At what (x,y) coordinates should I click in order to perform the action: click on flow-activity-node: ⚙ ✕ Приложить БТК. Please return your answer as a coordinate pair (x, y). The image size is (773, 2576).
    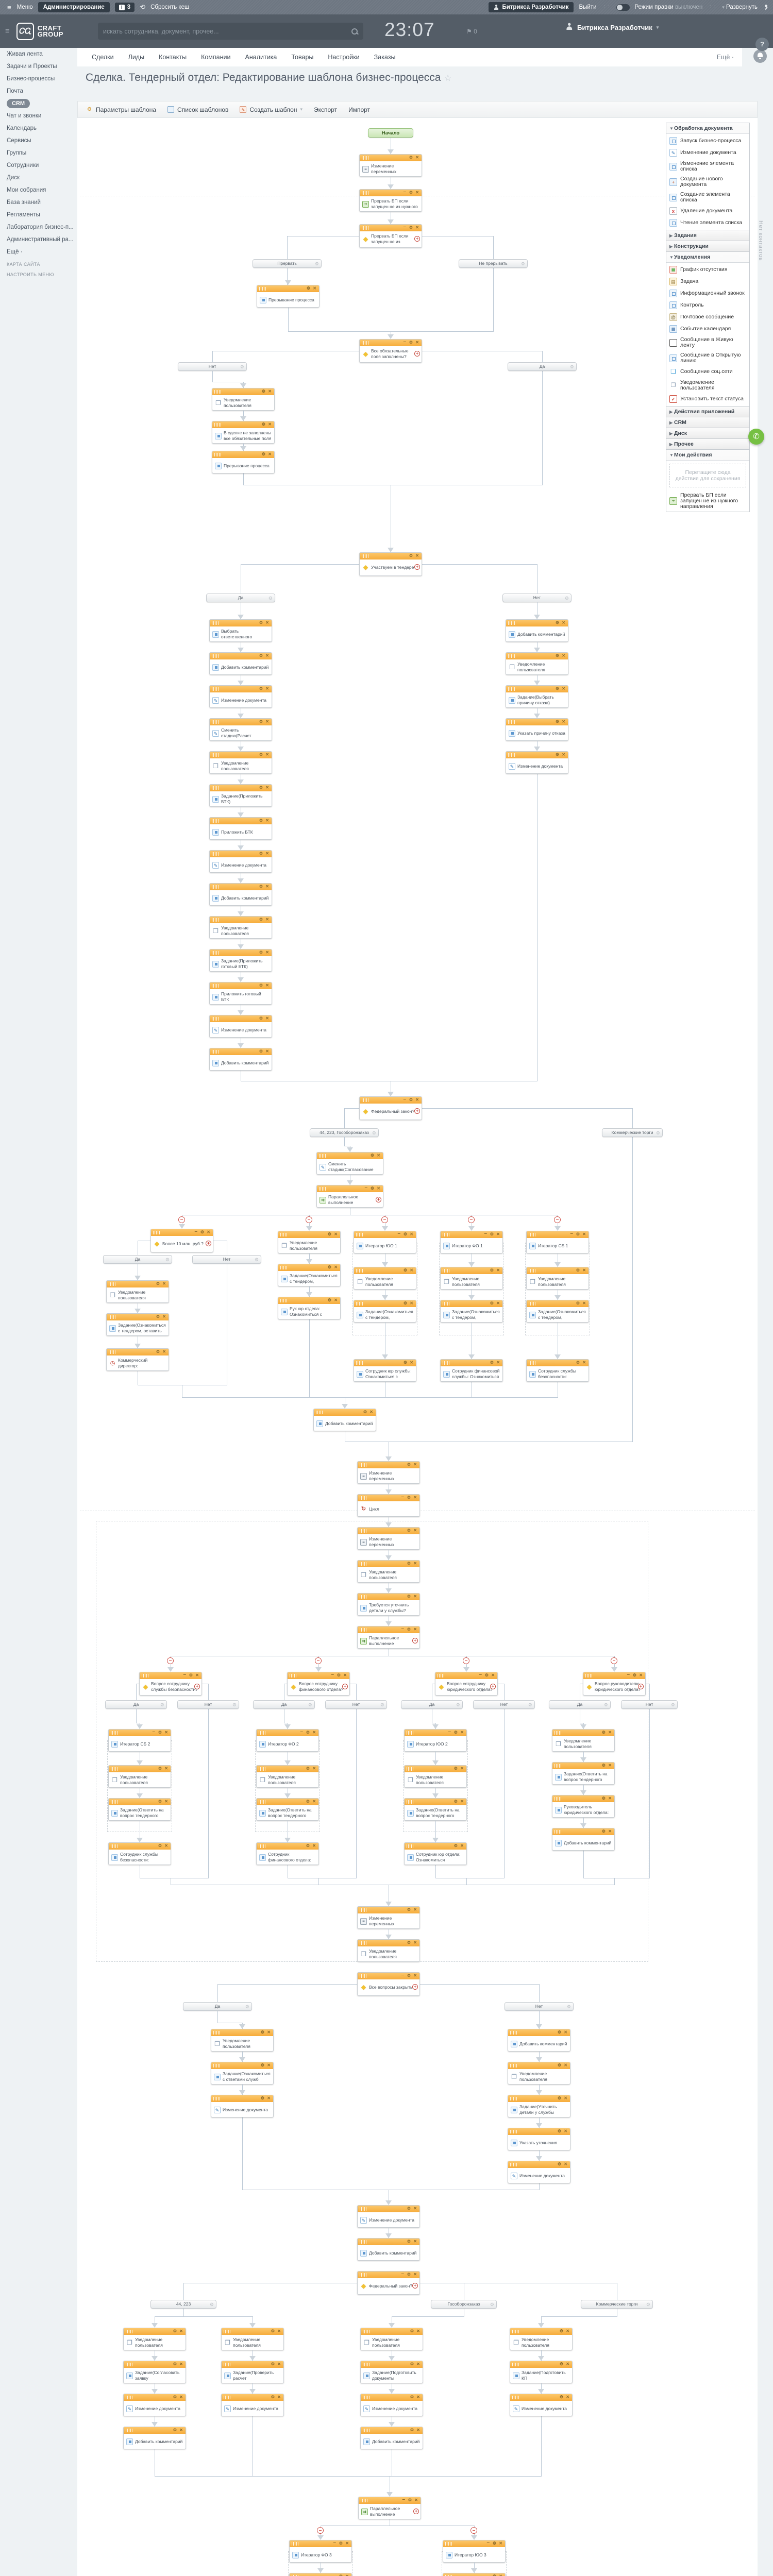
    Looking at the image, I should click on (240, 828).